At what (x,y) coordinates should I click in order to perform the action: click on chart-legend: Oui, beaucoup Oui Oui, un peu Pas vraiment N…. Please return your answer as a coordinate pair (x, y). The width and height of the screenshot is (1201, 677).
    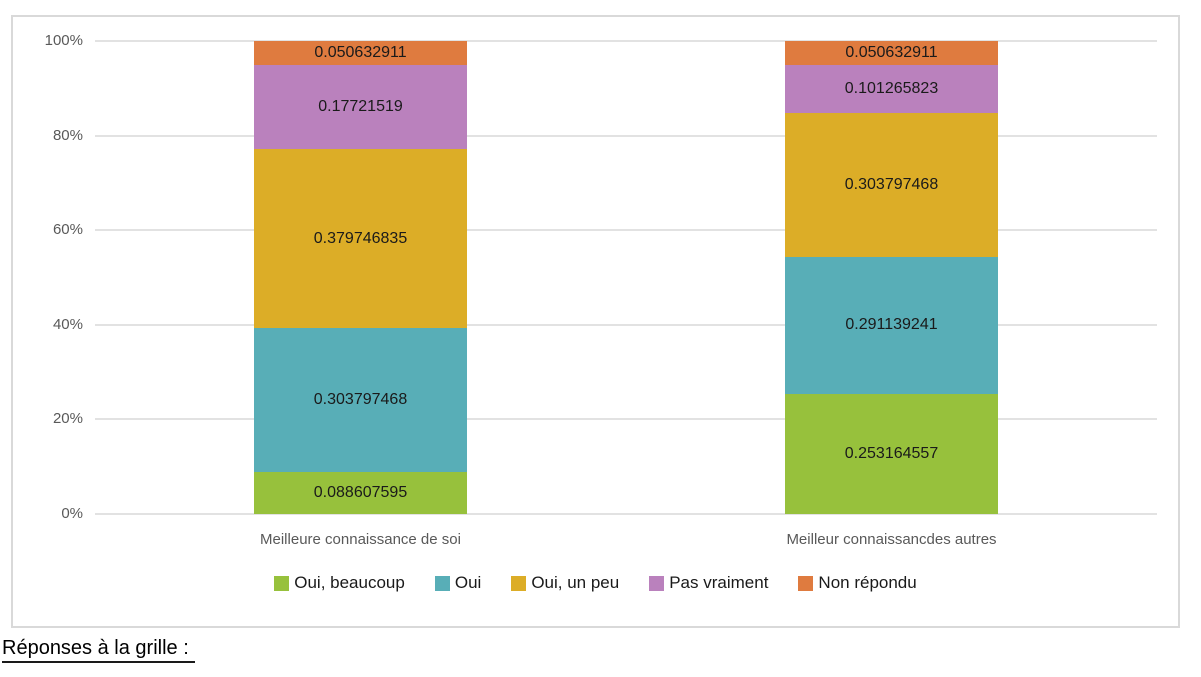
    Looking at the image, I should click on (595, 583).